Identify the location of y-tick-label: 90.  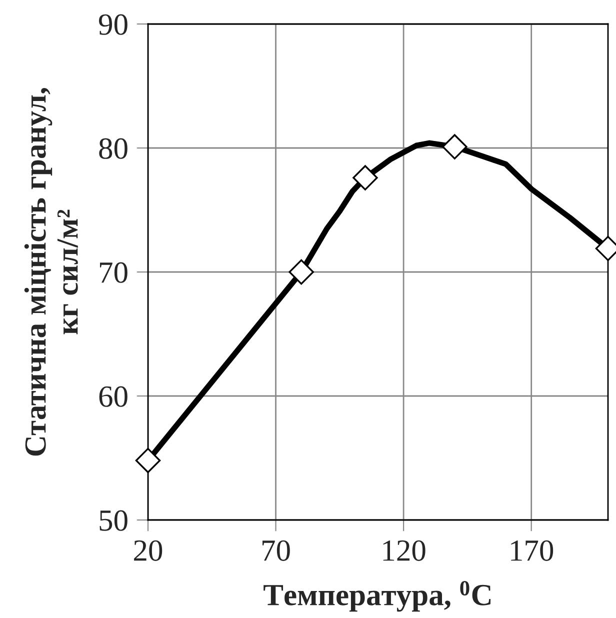
(113, 24).